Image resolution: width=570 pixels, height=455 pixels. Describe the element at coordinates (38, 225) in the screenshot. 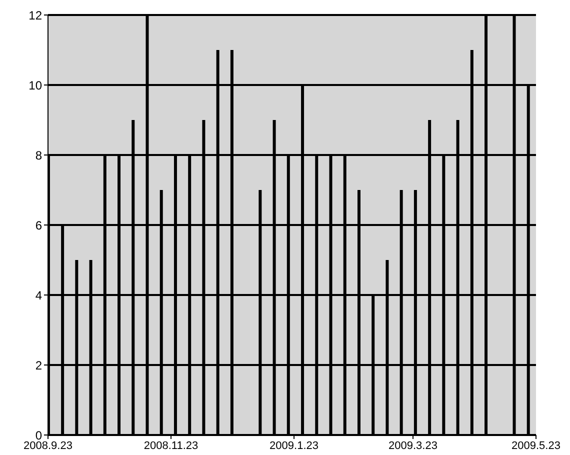

I see `y-tick-label: 6` at that location.